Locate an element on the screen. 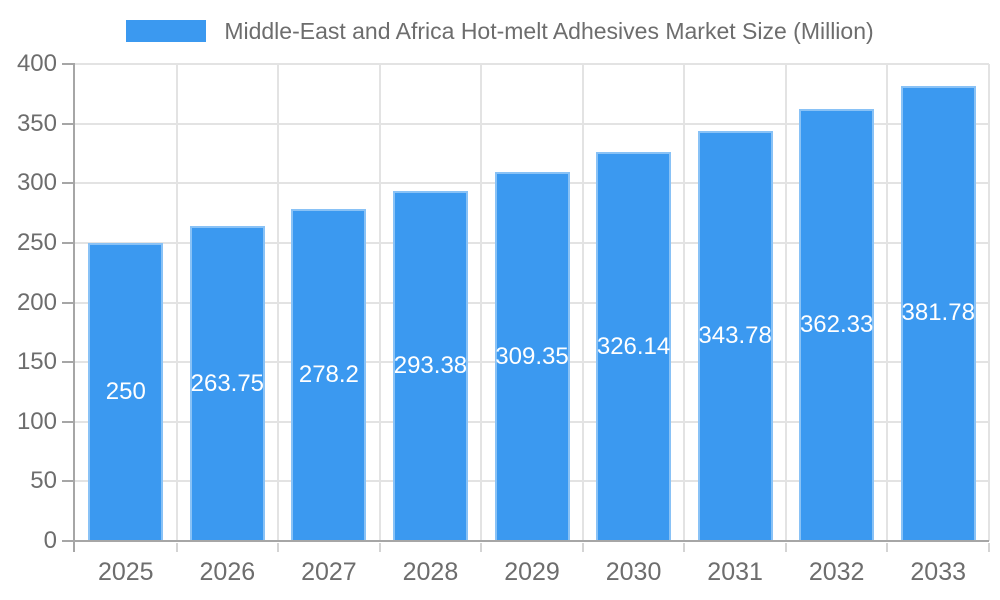 Image resolution: width=1000 pixels, height=600 pixels. bar-value-label: 326.14 is located at coordinates (633, 346).